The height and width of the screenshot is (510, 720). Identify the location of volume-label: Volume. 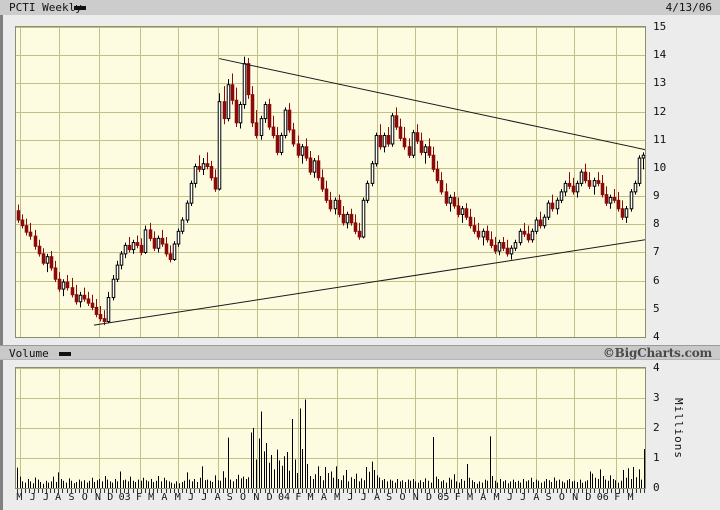
(29, 353).